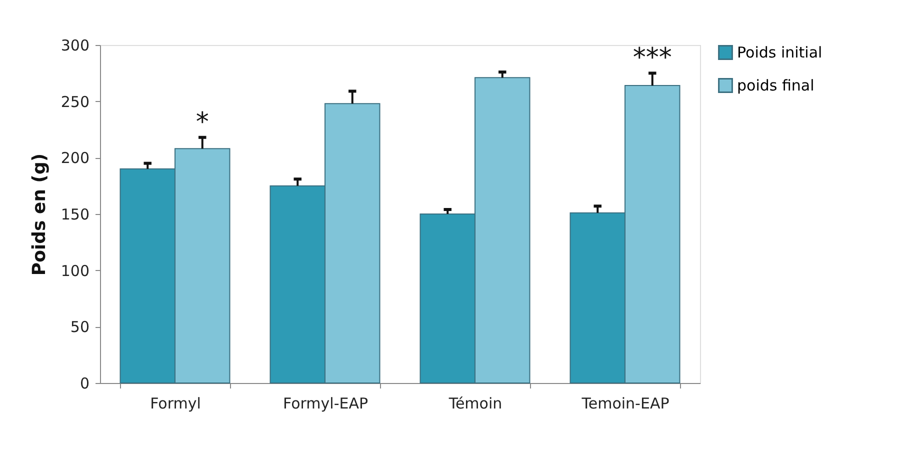 This screenshot has height=457, width=904. Describe the element at coordinates (75, 158) in the screenshot. I see `y-tick-label: 200` at that location.